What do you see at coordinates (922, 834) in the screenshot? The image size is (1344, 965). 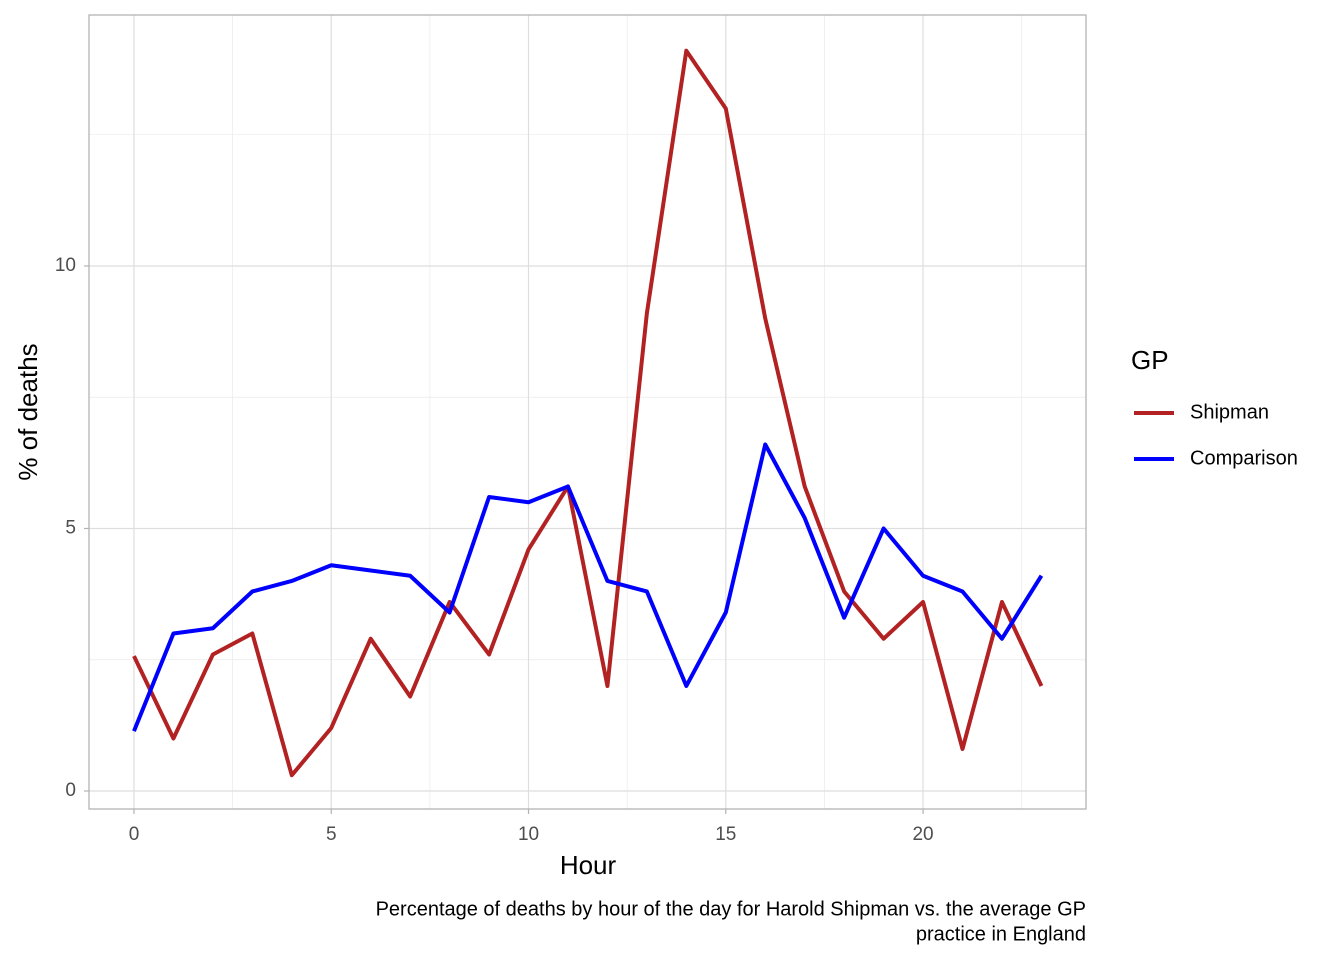 I see `x-tick-label: 20` at bounding box center [922, 834].